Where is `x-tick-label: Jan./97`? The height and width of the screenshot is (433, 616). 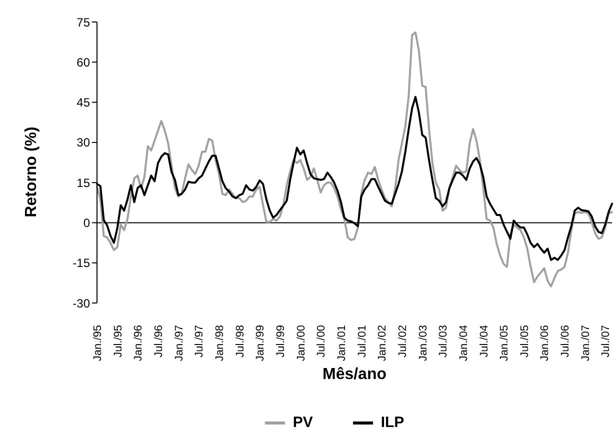 x-tick-label: Jan./97 is located at coordinates (179, 343).